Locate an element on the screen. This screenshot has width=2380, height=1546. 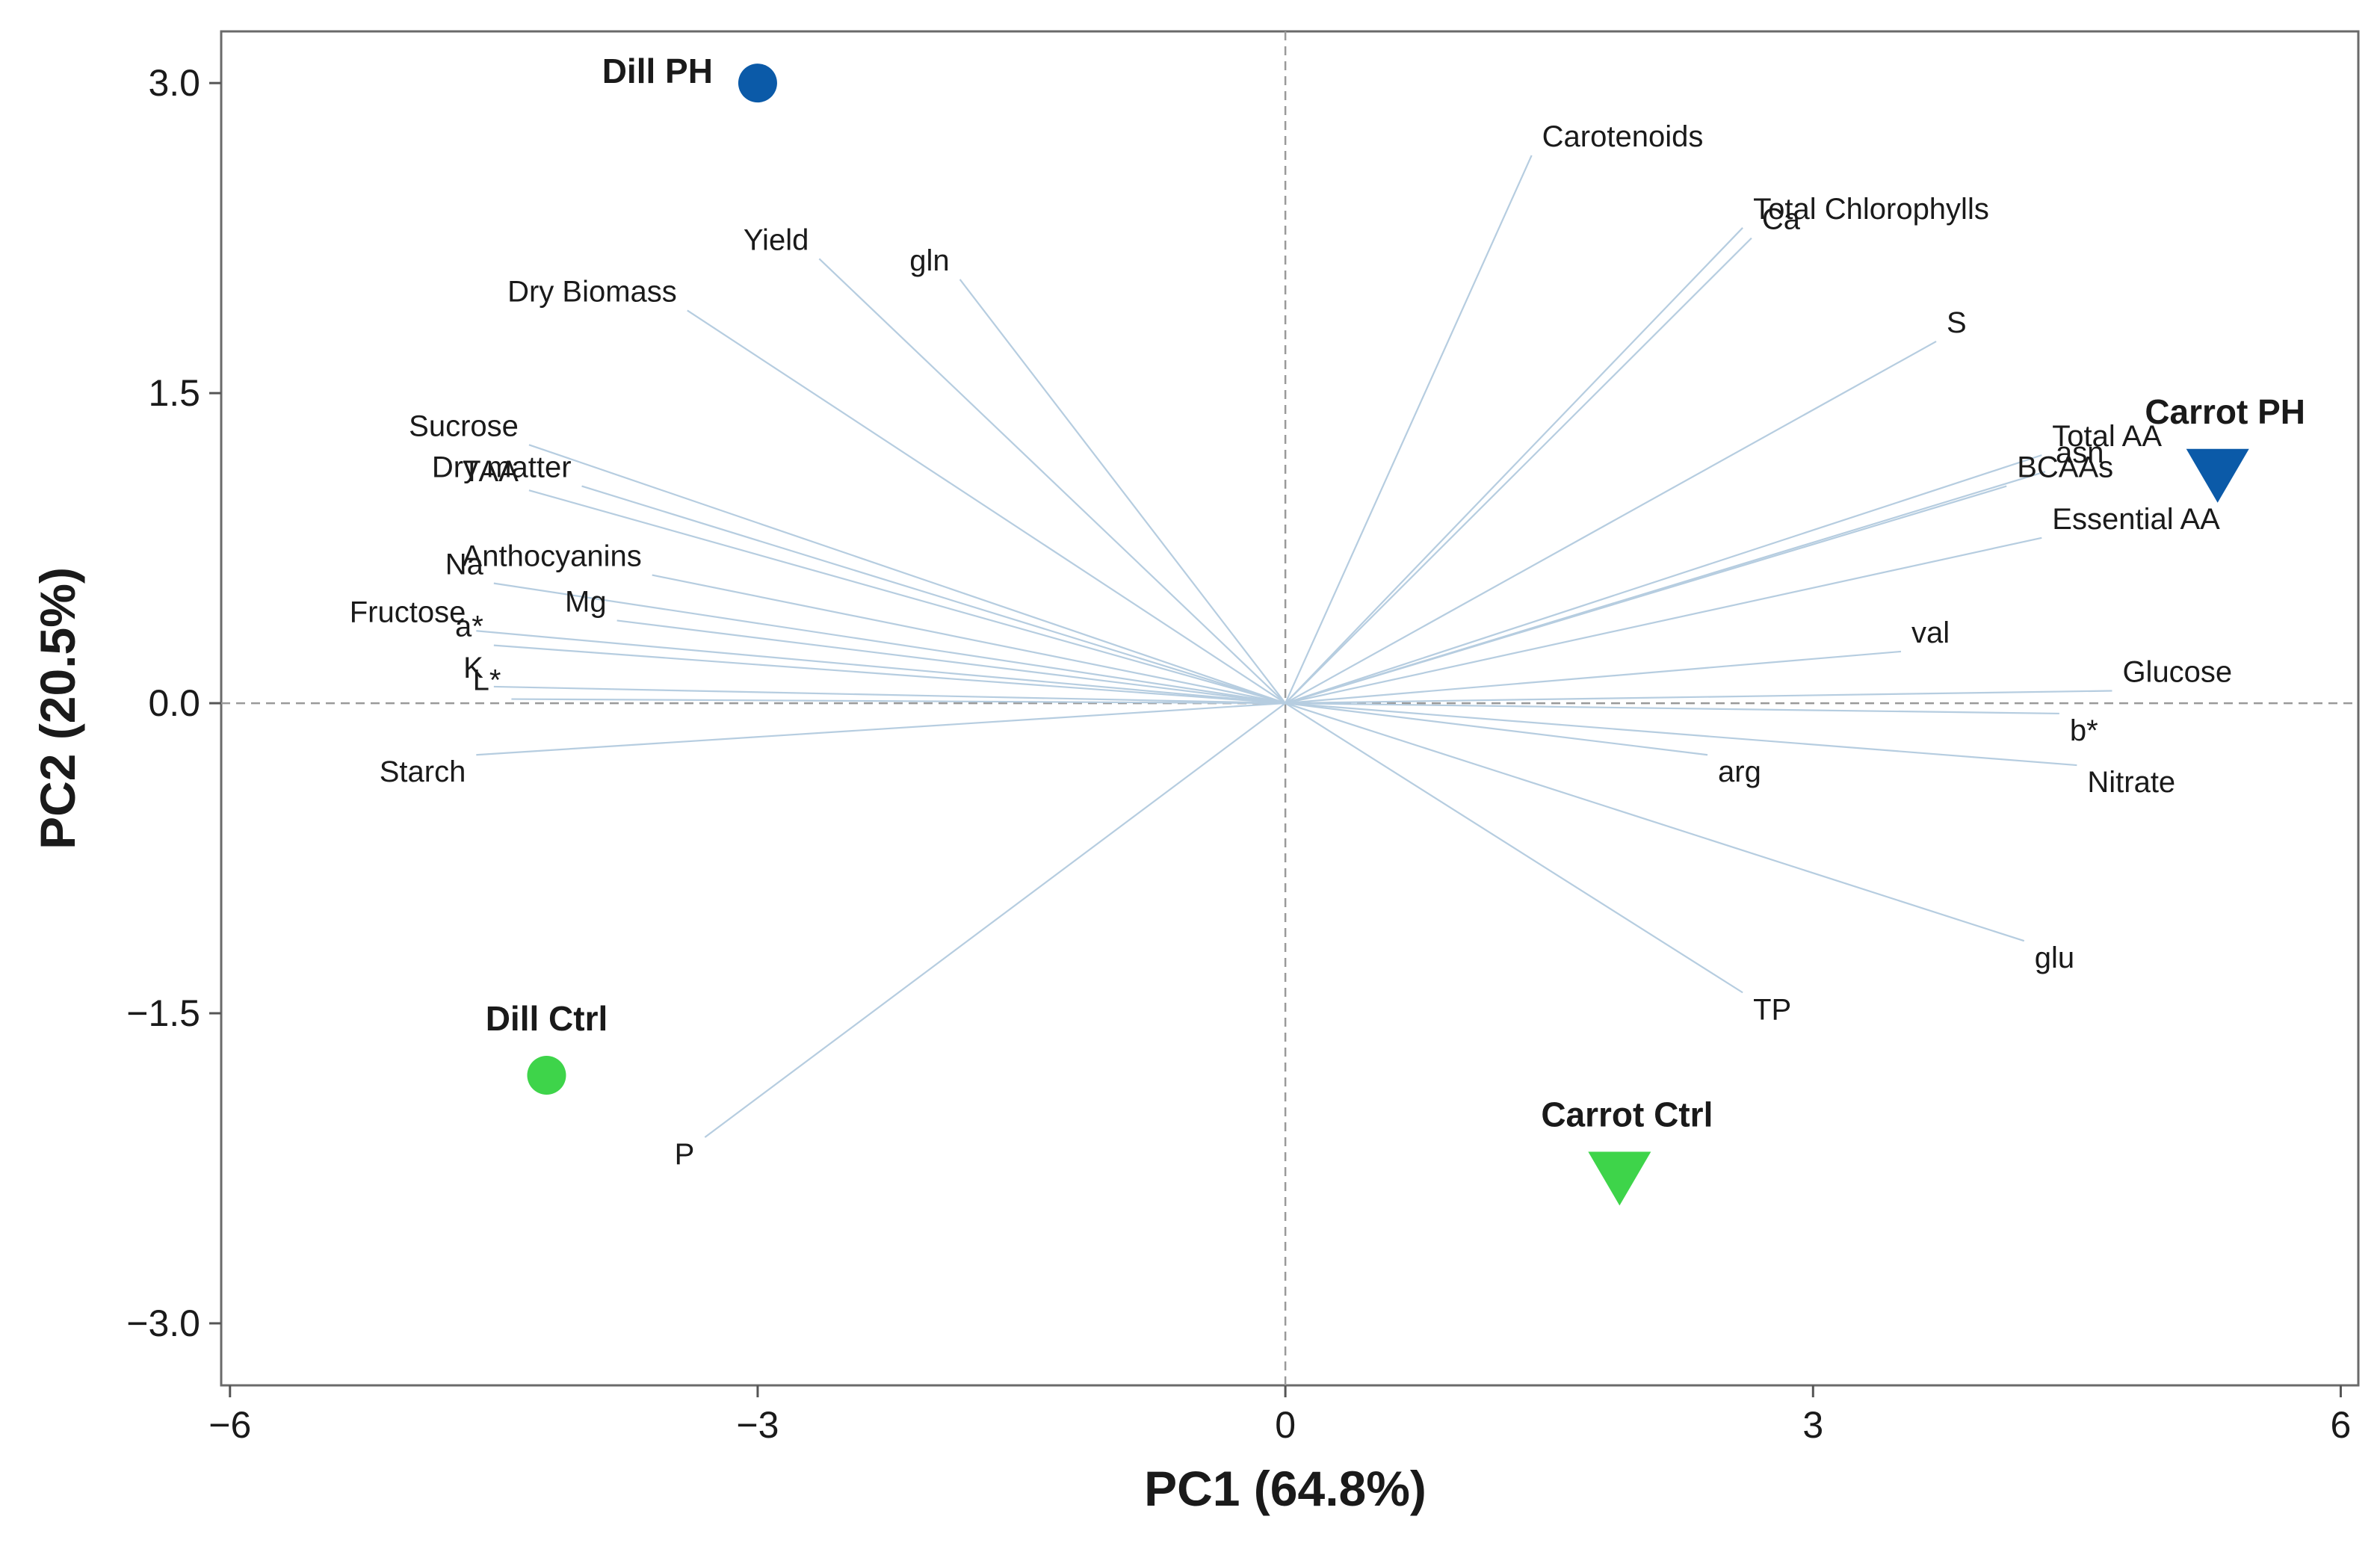
y-tick-label: −3.0 is located at coordinates (163, 1323).